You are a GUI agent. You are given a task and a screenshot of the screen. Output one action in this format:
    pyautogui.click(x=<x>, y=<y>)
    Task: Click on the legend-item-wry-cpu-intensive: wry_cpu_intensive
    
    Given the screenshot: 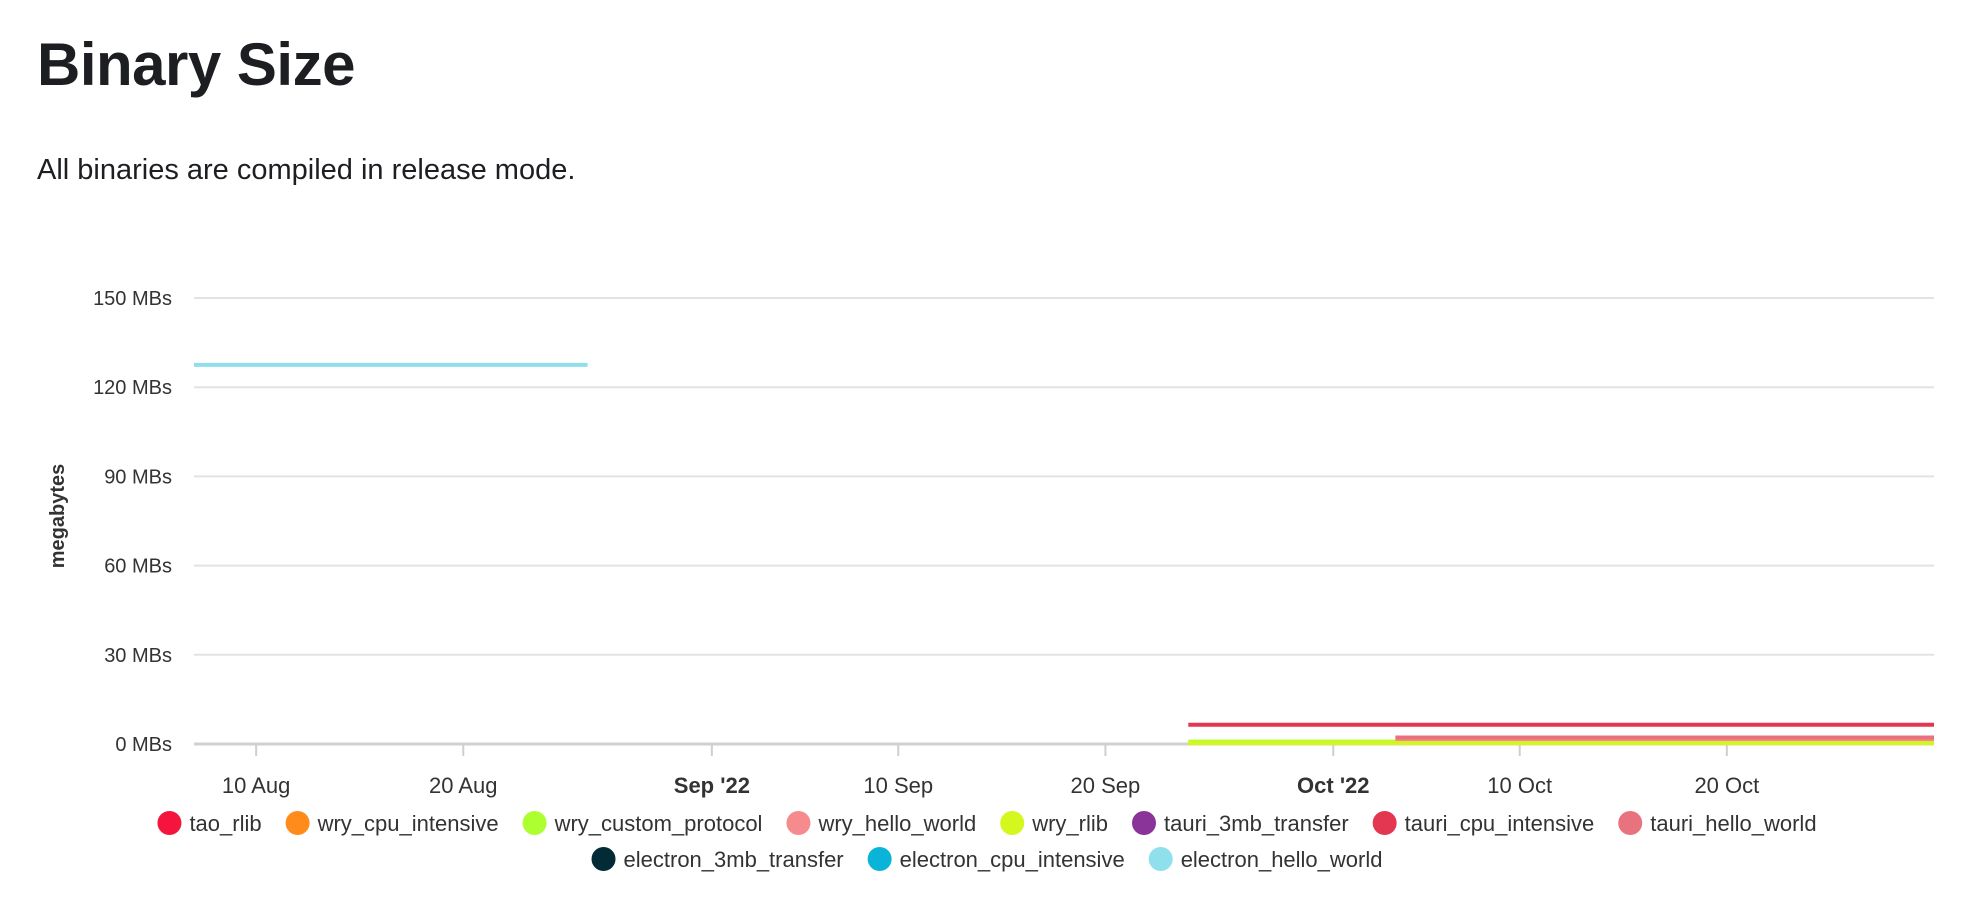 What is the action you would take?
    pyautogui.click(x=392, y=823)
    